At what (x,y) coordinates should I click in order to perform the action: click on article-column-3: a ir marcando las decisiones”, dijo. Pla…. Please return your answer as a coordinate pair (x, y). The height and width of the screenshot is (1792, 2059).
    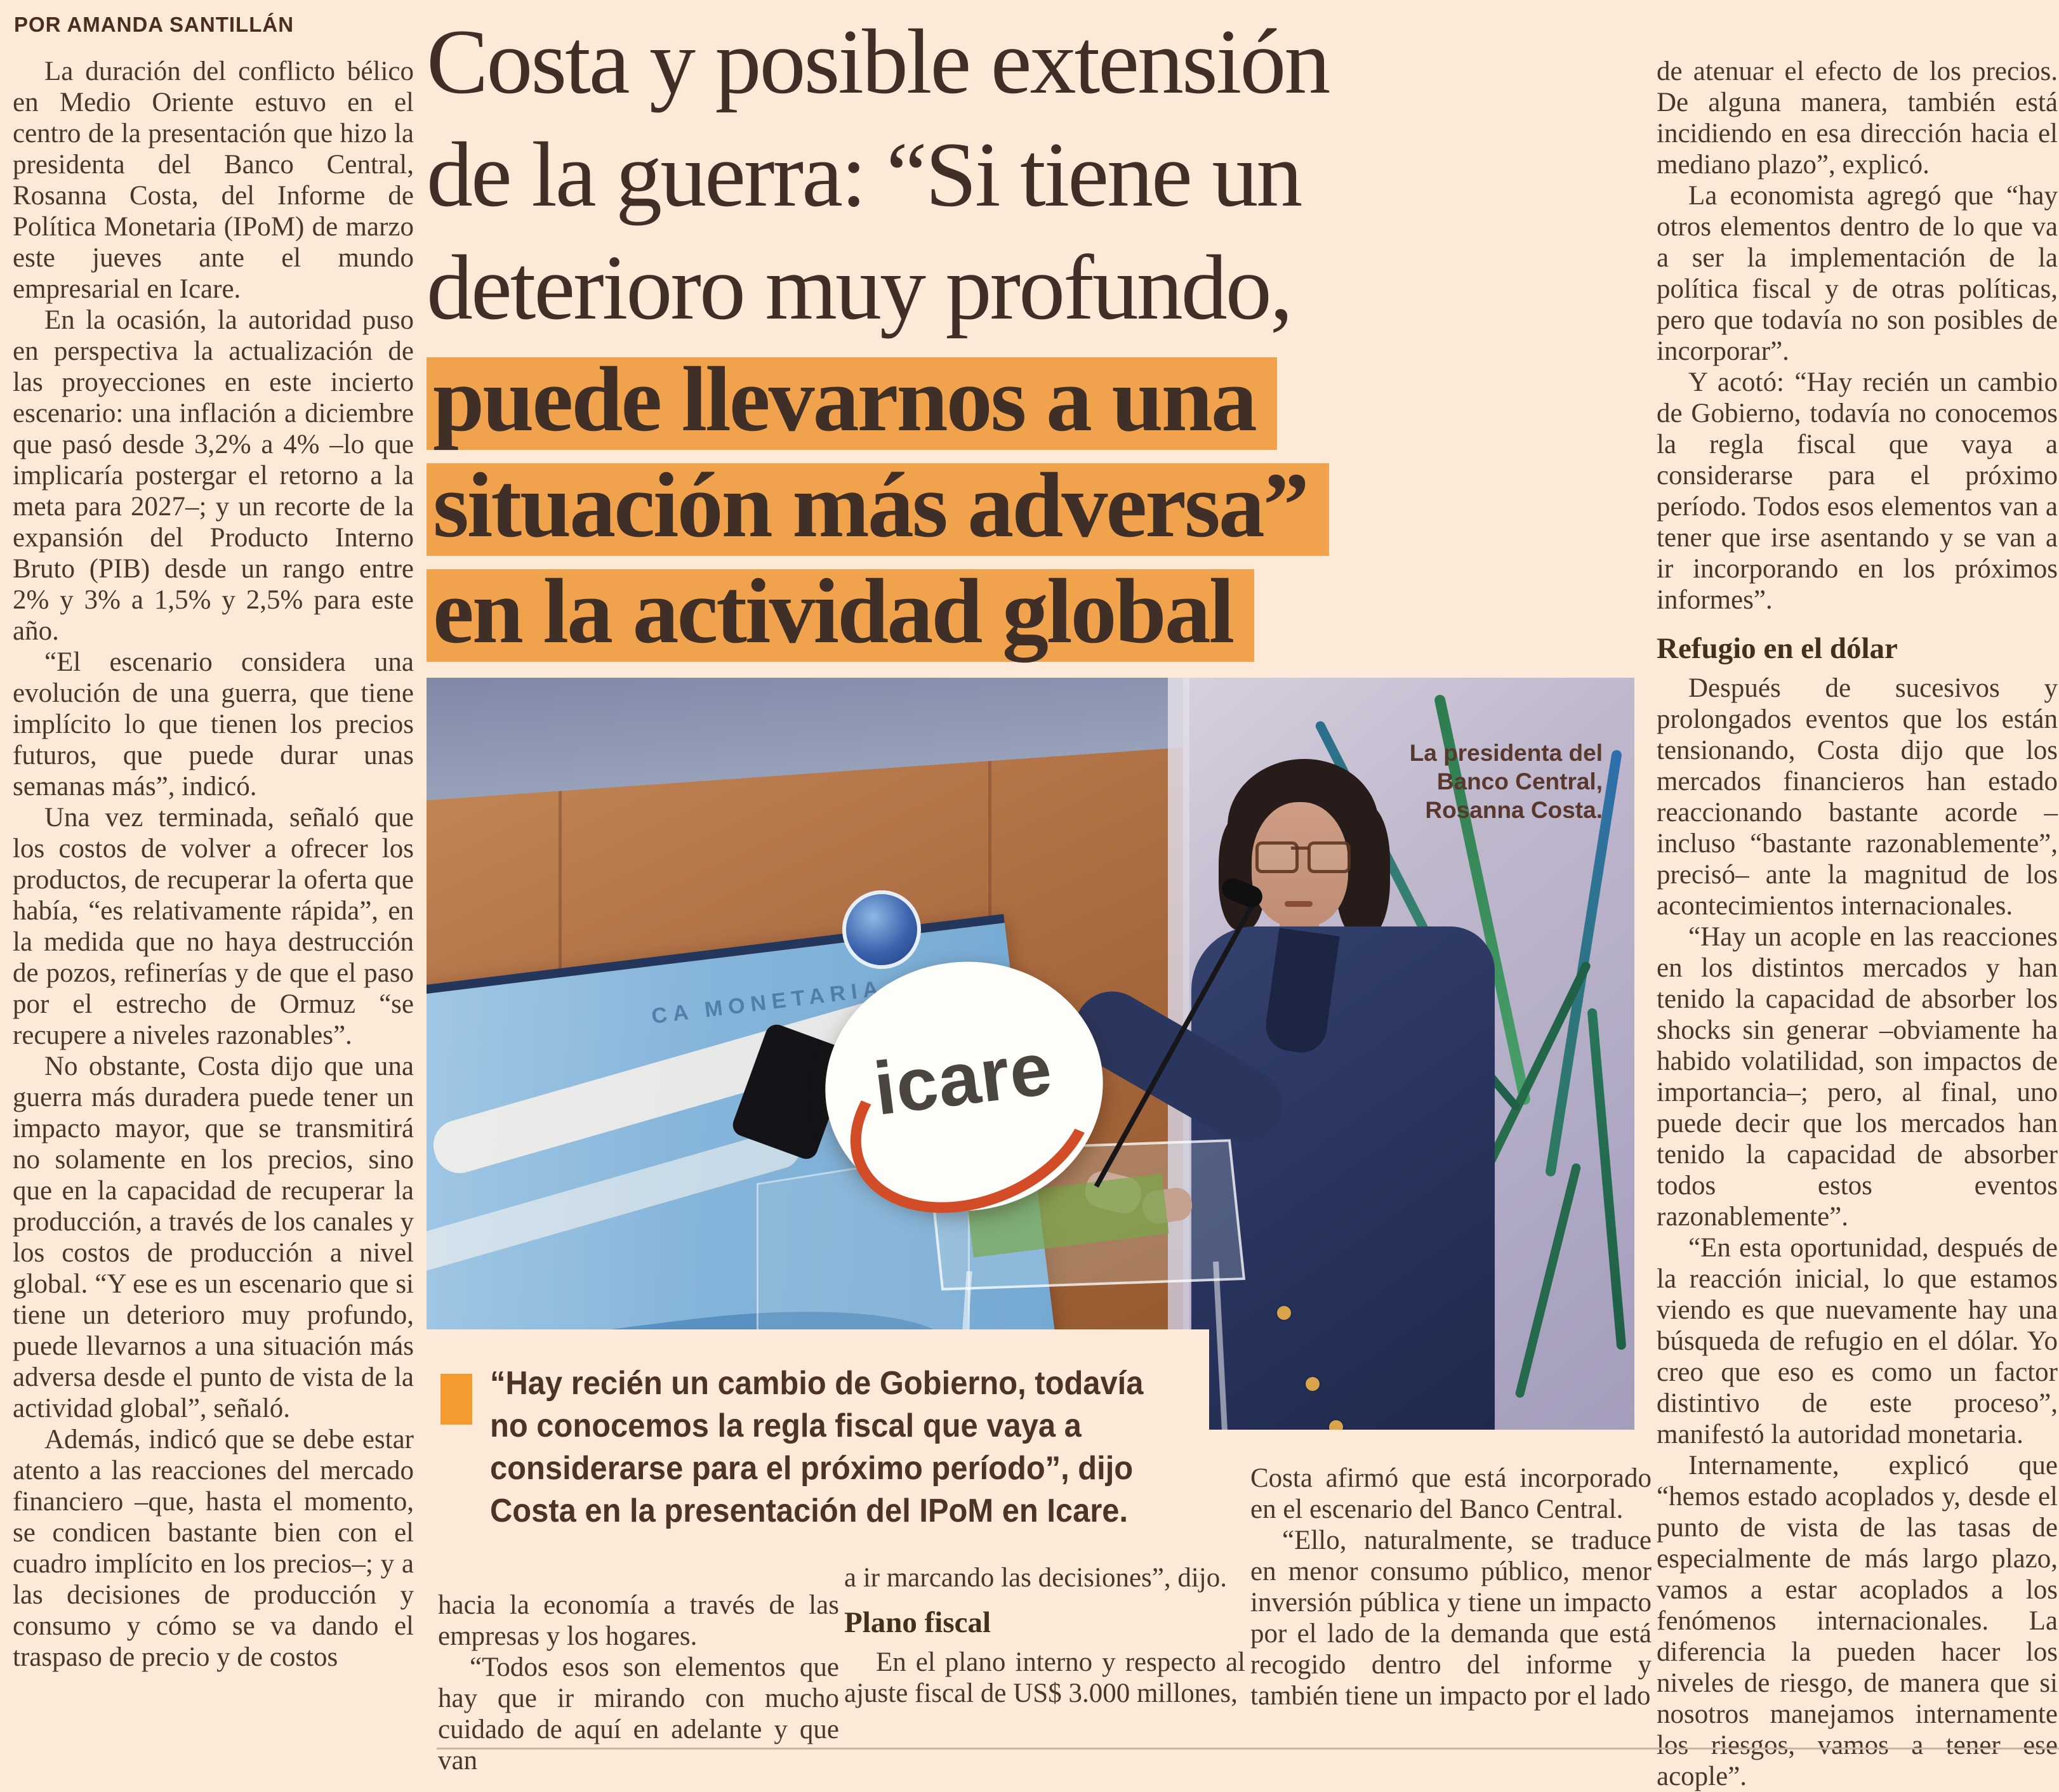
    Looking at the image, I should click on (1044, 1636).